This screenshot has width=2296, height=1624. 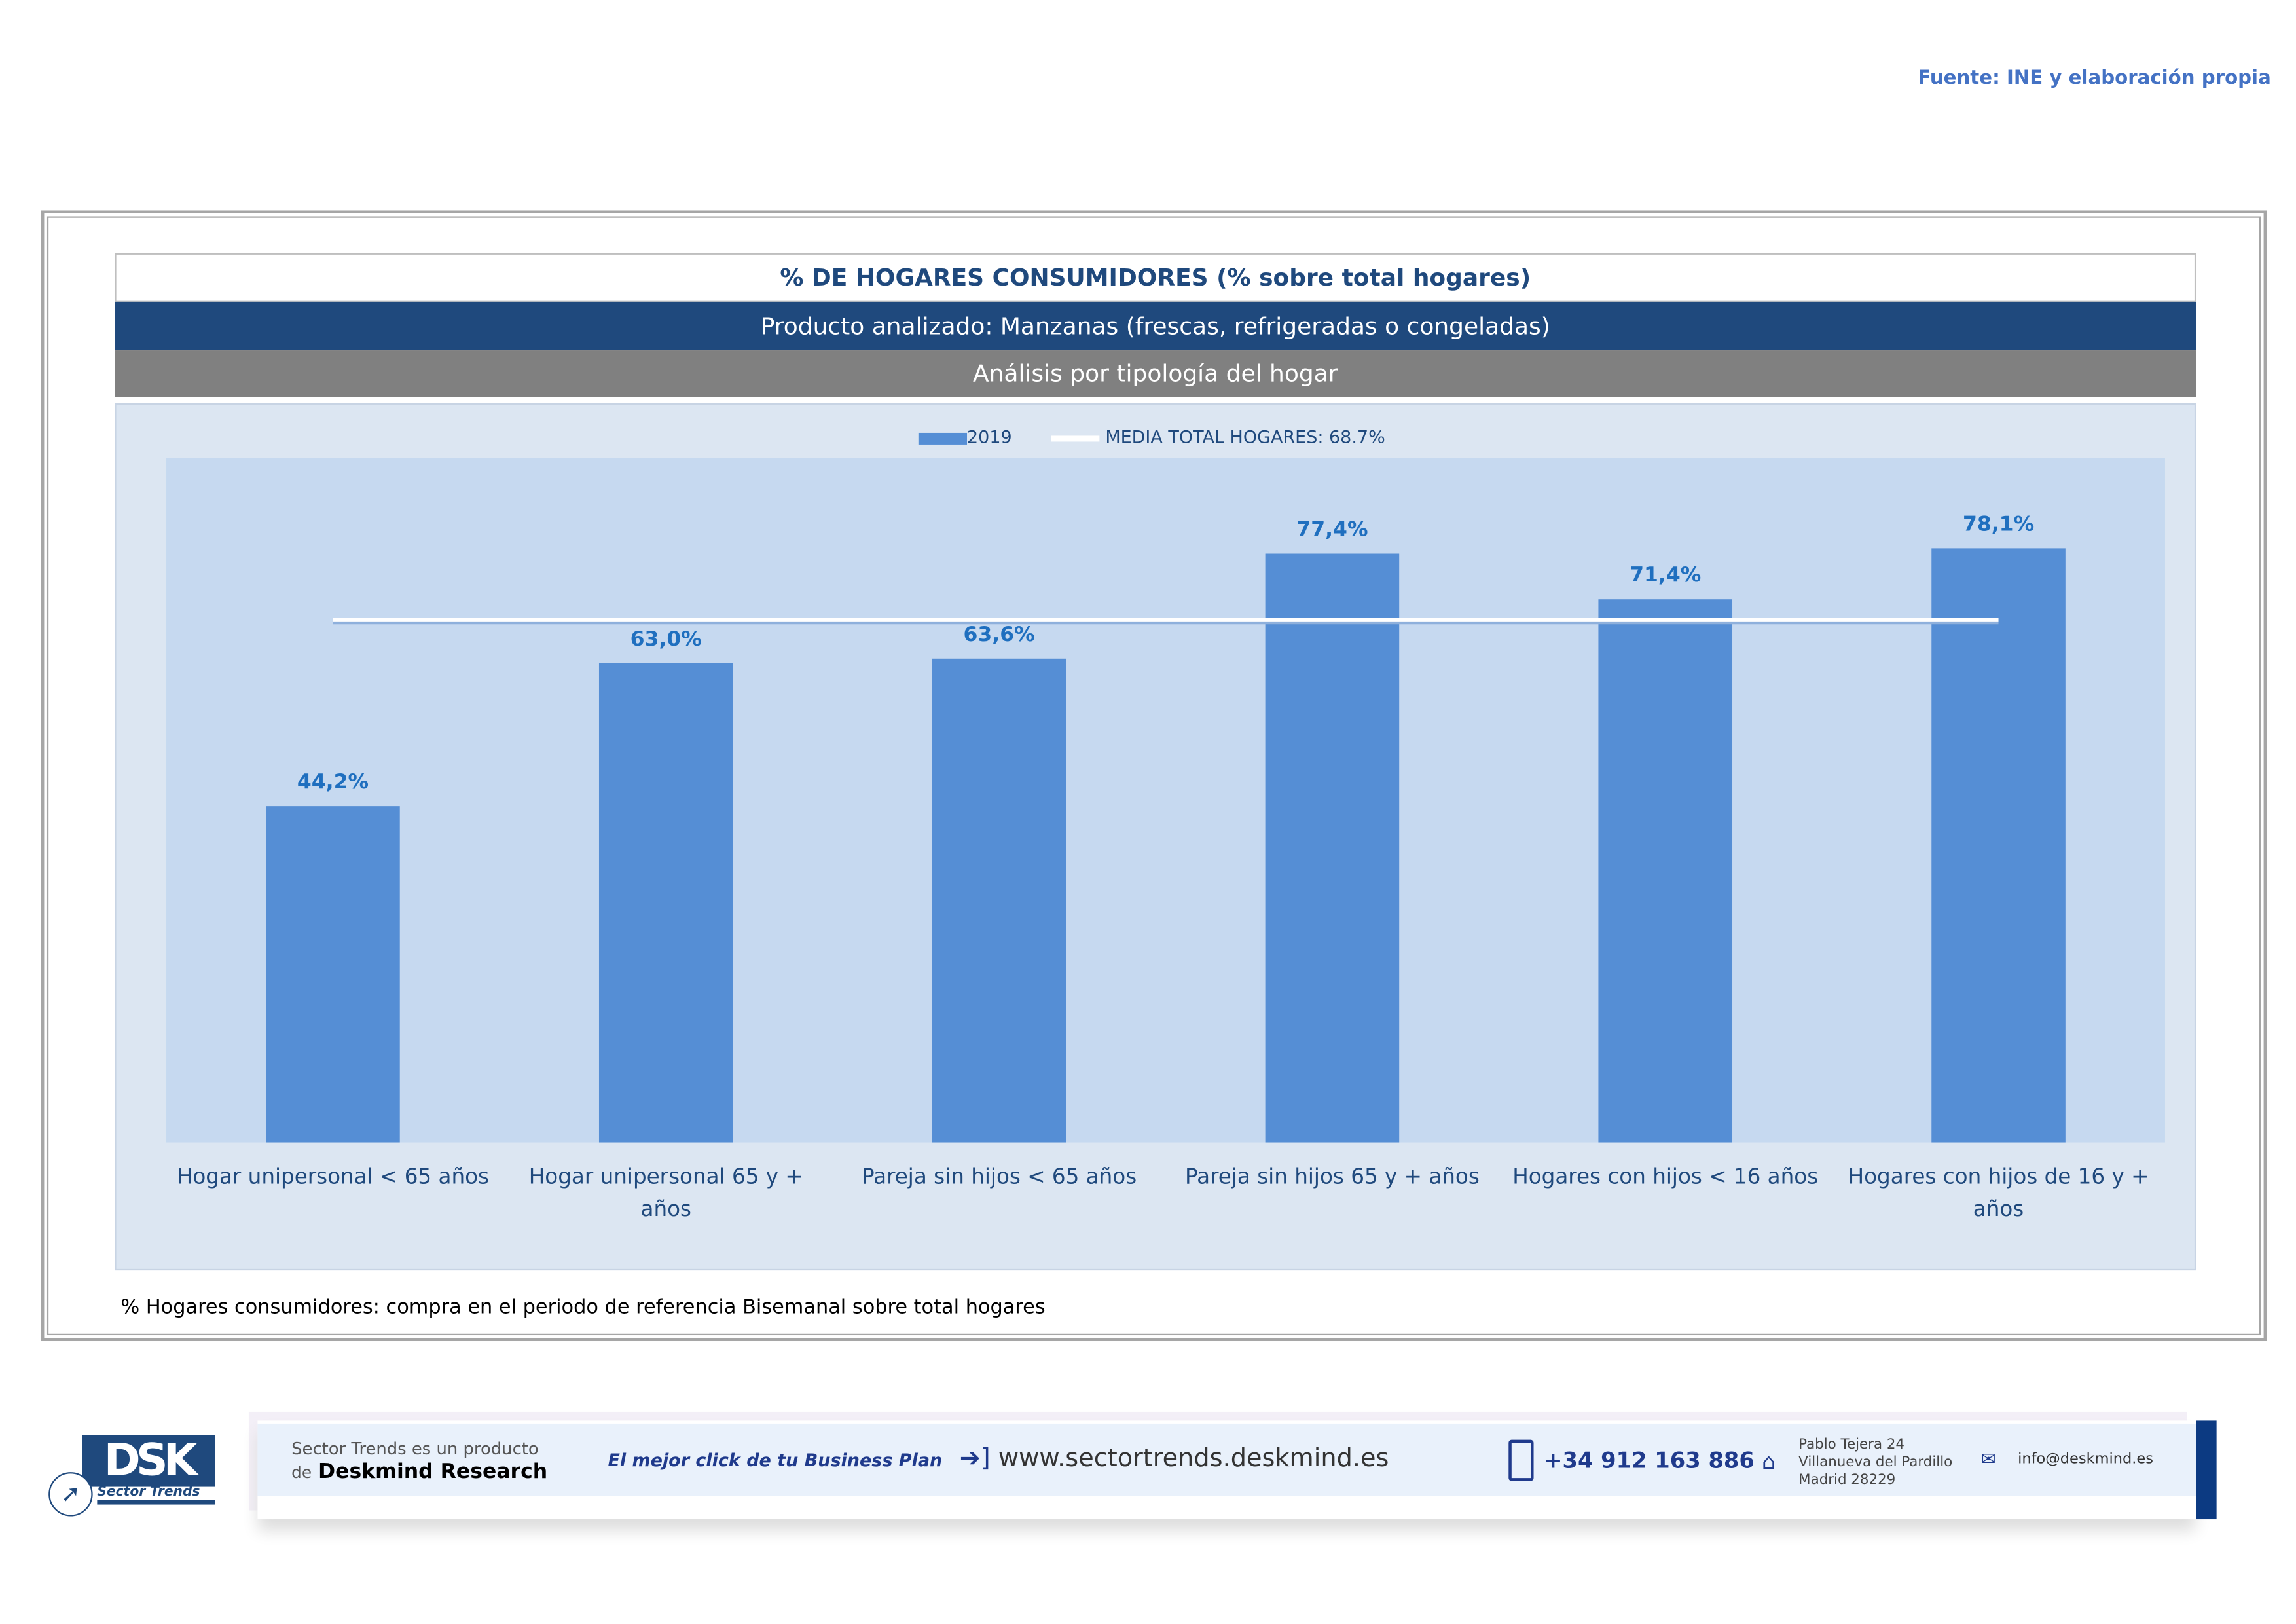 I want to click on data-label: 63,6%, so click(x=998, y=634).